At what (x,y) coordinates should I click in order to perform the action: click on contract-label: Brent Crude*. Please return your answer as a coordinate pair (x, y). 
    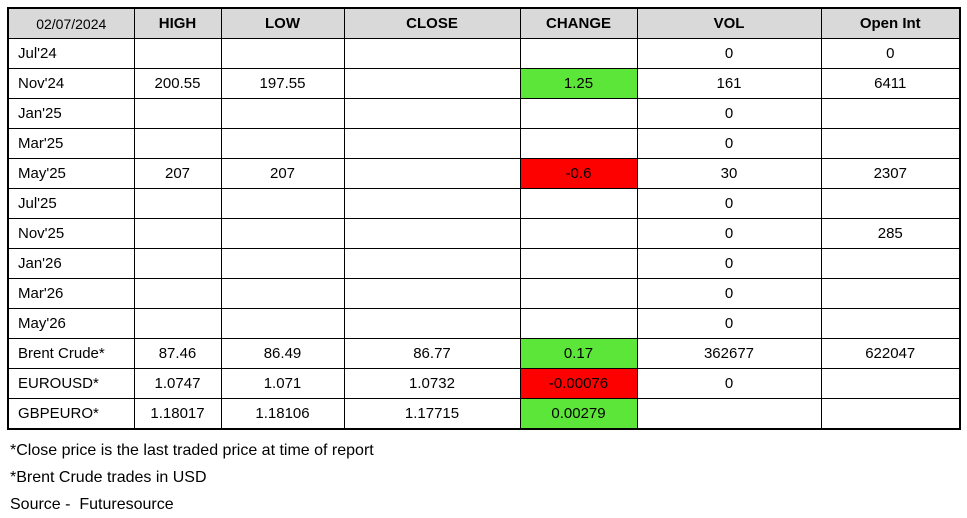
    Looking at the image, I should click on (71, 353).